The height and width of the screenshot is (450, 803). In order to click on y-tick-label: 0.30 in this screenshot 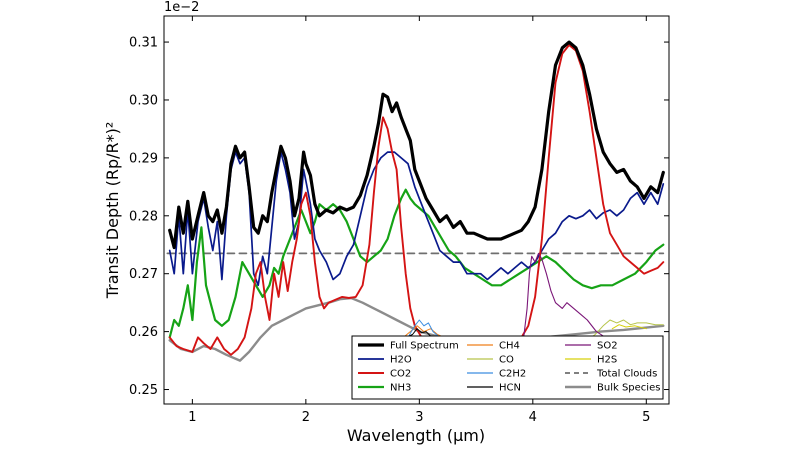, I will do `click(143, 100)`.